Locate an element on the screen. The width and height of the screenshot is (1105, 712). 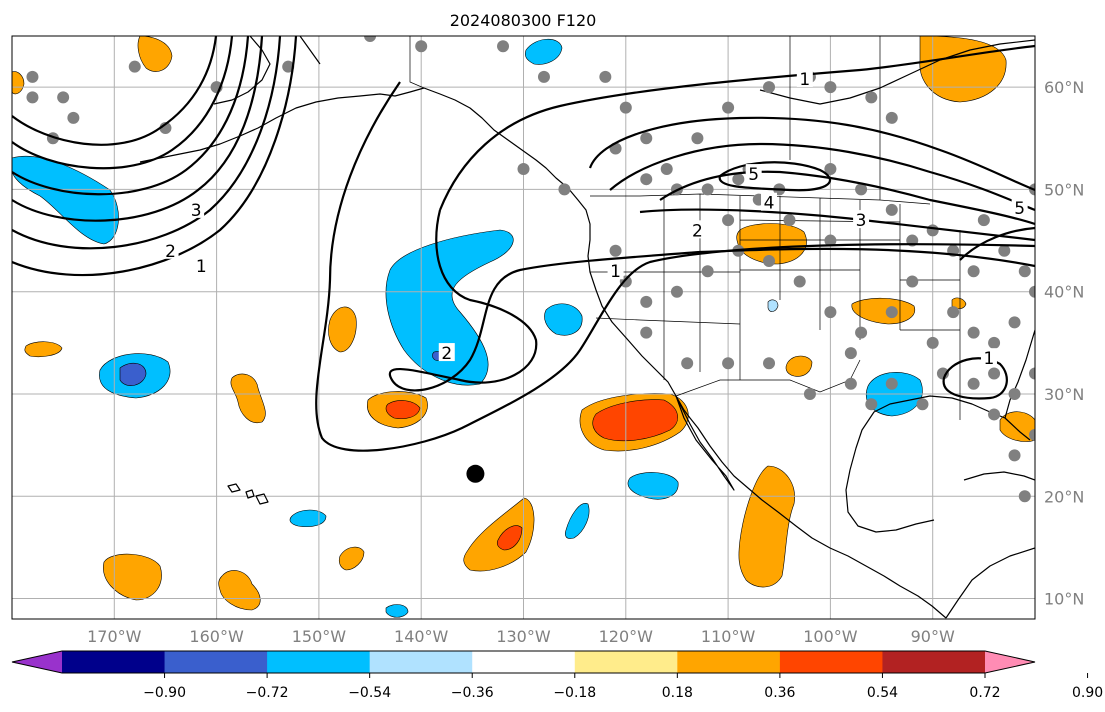
longitude-label: 130°W is located at coordinates (523, 636).